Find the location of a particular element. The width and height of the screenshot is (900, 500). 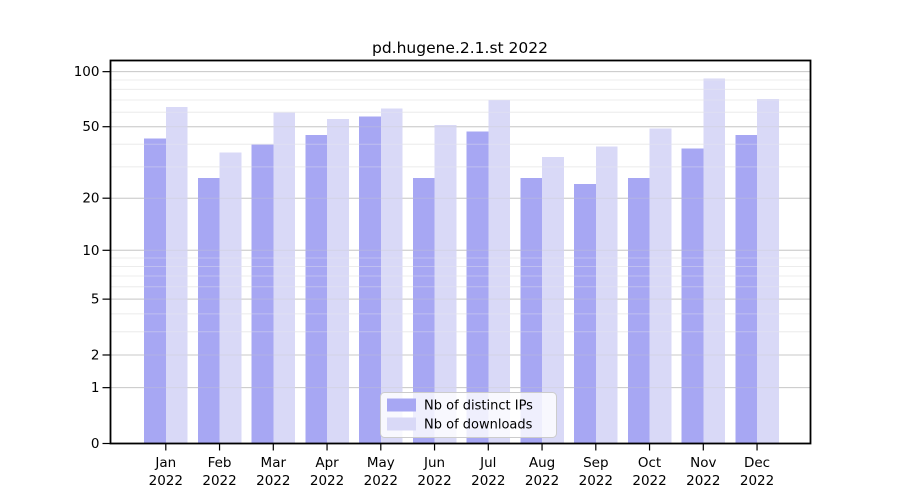

bar-downloads-apr is located at coordinates (338, 281).